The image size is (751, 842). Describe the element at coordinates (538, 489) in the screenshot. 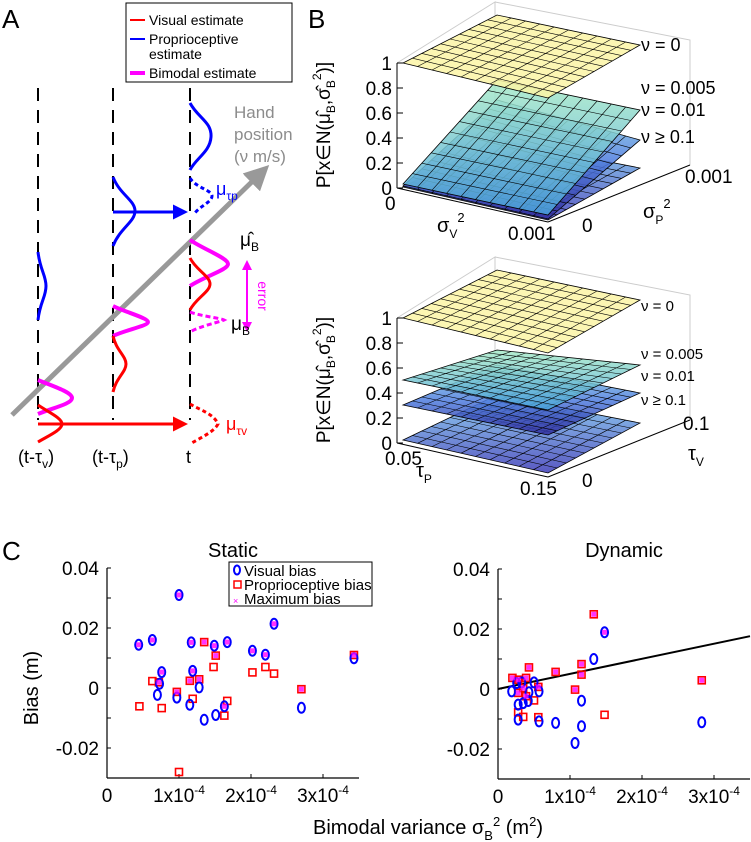

I see `x-tick-label: 0.15` at that location.